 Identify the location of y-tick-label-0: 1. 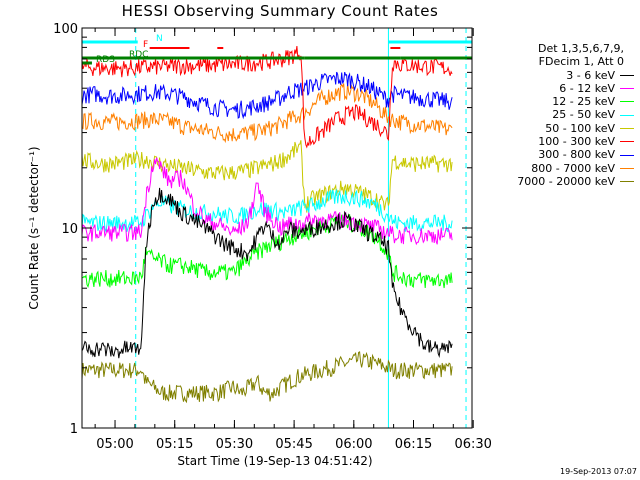
(74, 429).